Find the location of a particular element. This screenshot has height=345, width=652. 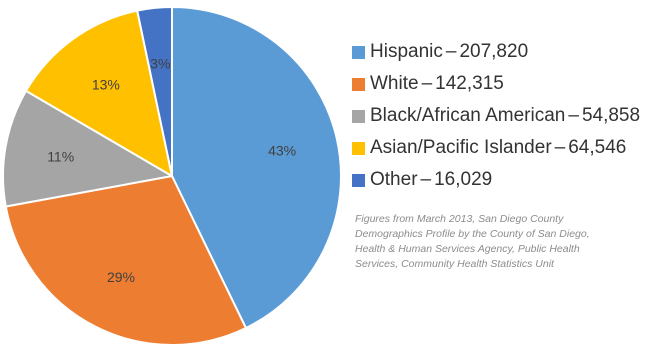

legend-value-black-african-american: 54,858 is located at coordinates (611, 115).